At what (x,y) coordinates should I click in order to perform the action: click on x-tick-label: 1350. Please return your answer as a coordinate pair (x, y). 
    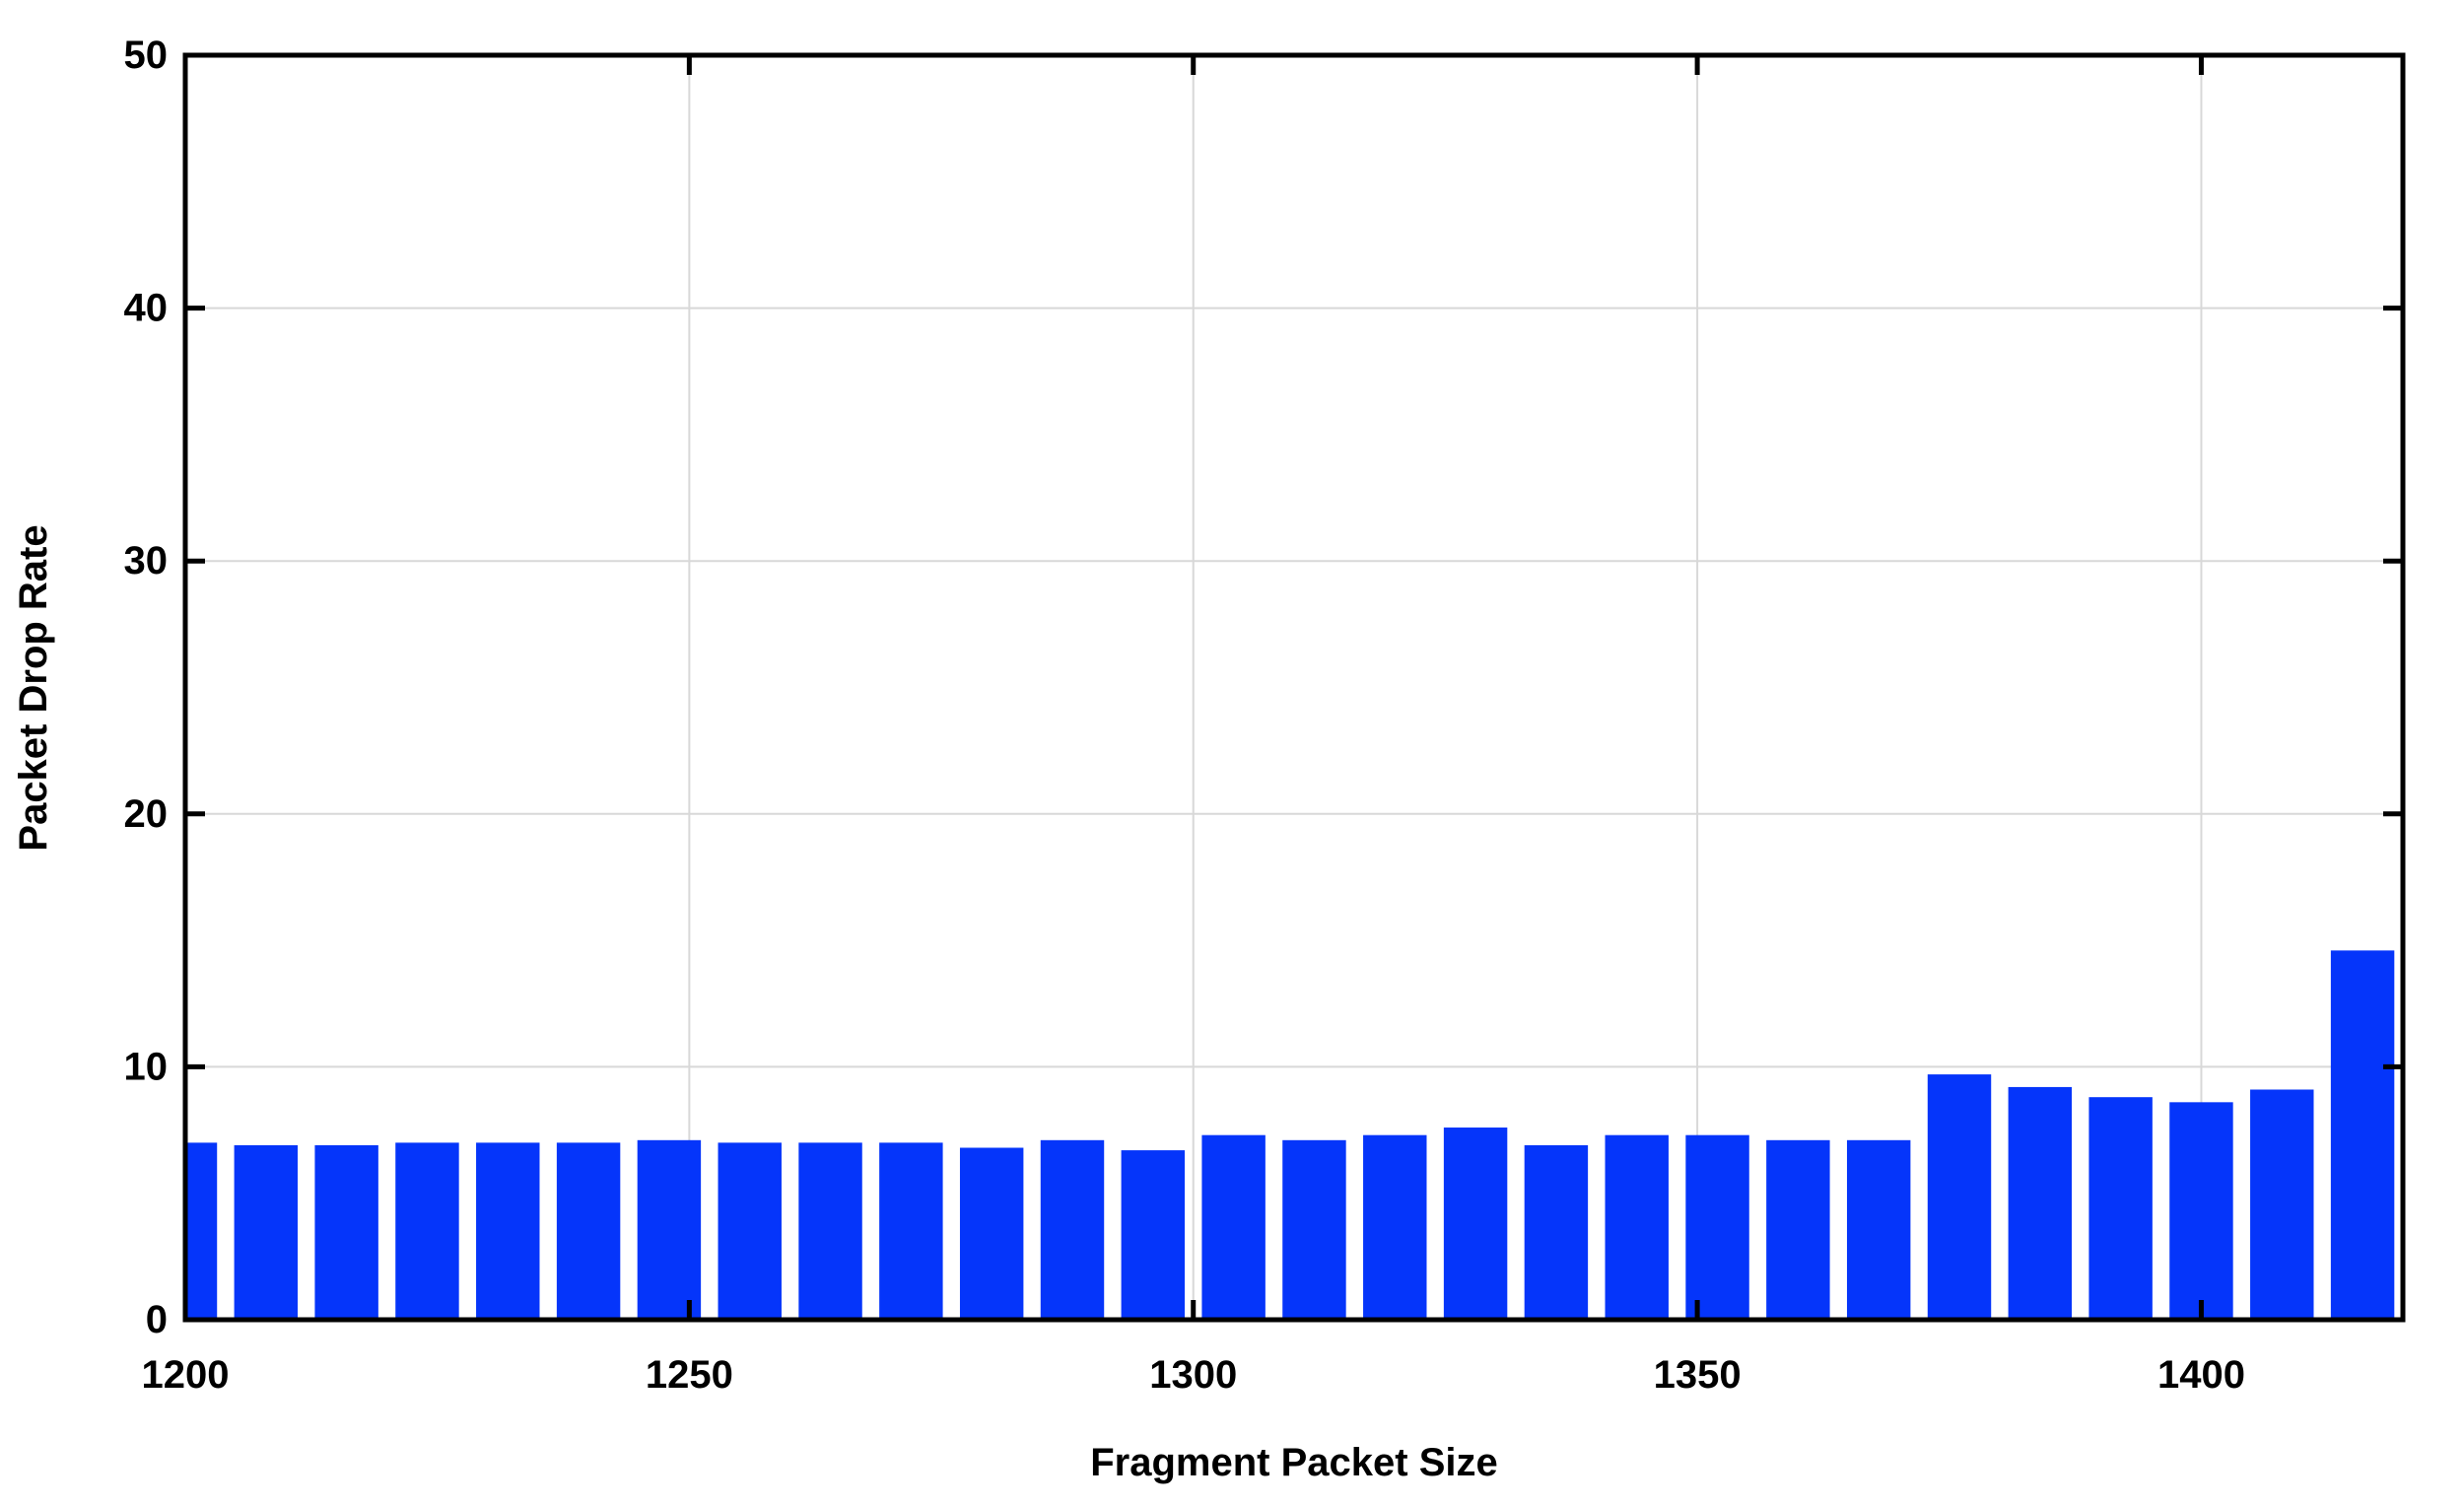
    Looking at the image, I should click on (1698, 1375).